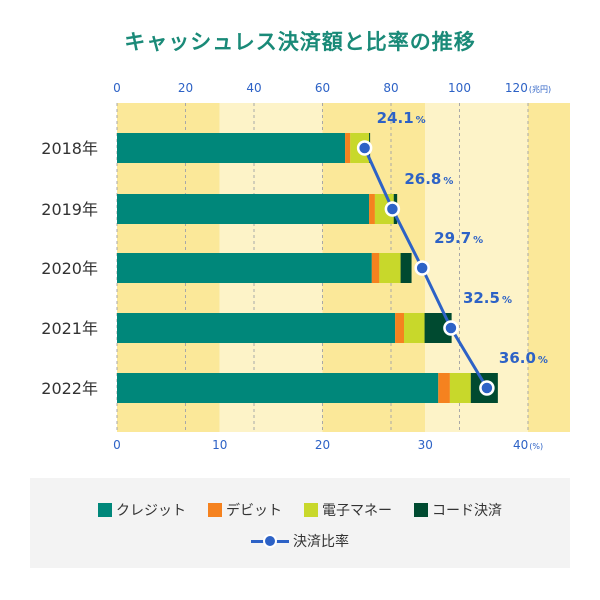  Describe the element at coordinates (536, 446) in the screenshot. I see `bottom-axis-unit: (%)` at that location.